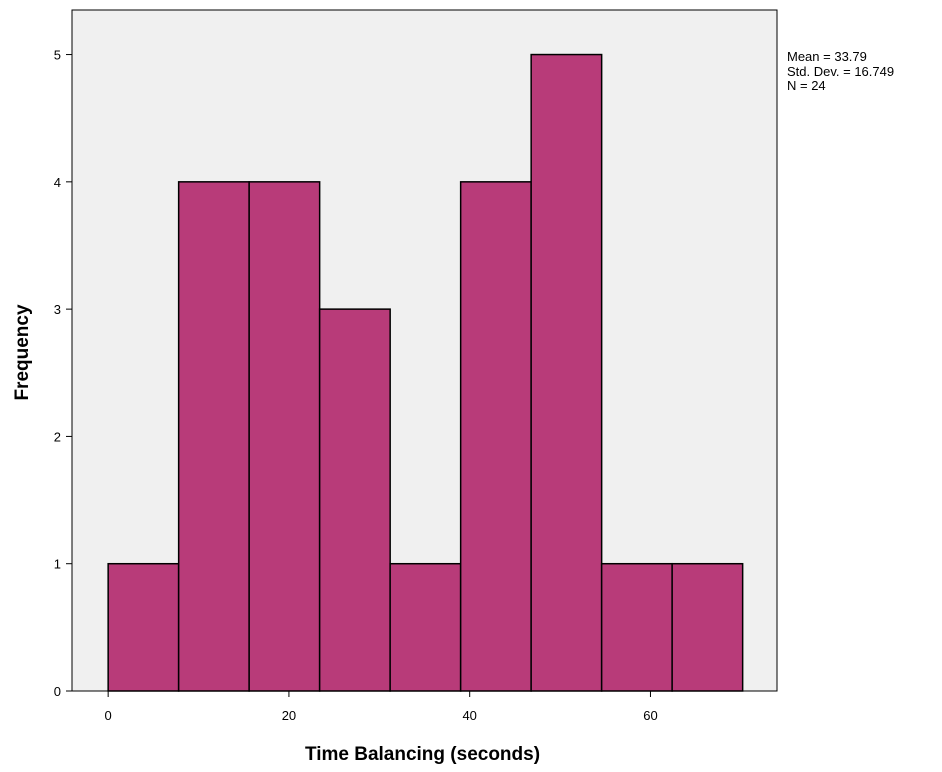  Describe the element at coordinates (63, 373) in the screenshot. I see `y-axis: 0 1 2 3 4 5` at that location.